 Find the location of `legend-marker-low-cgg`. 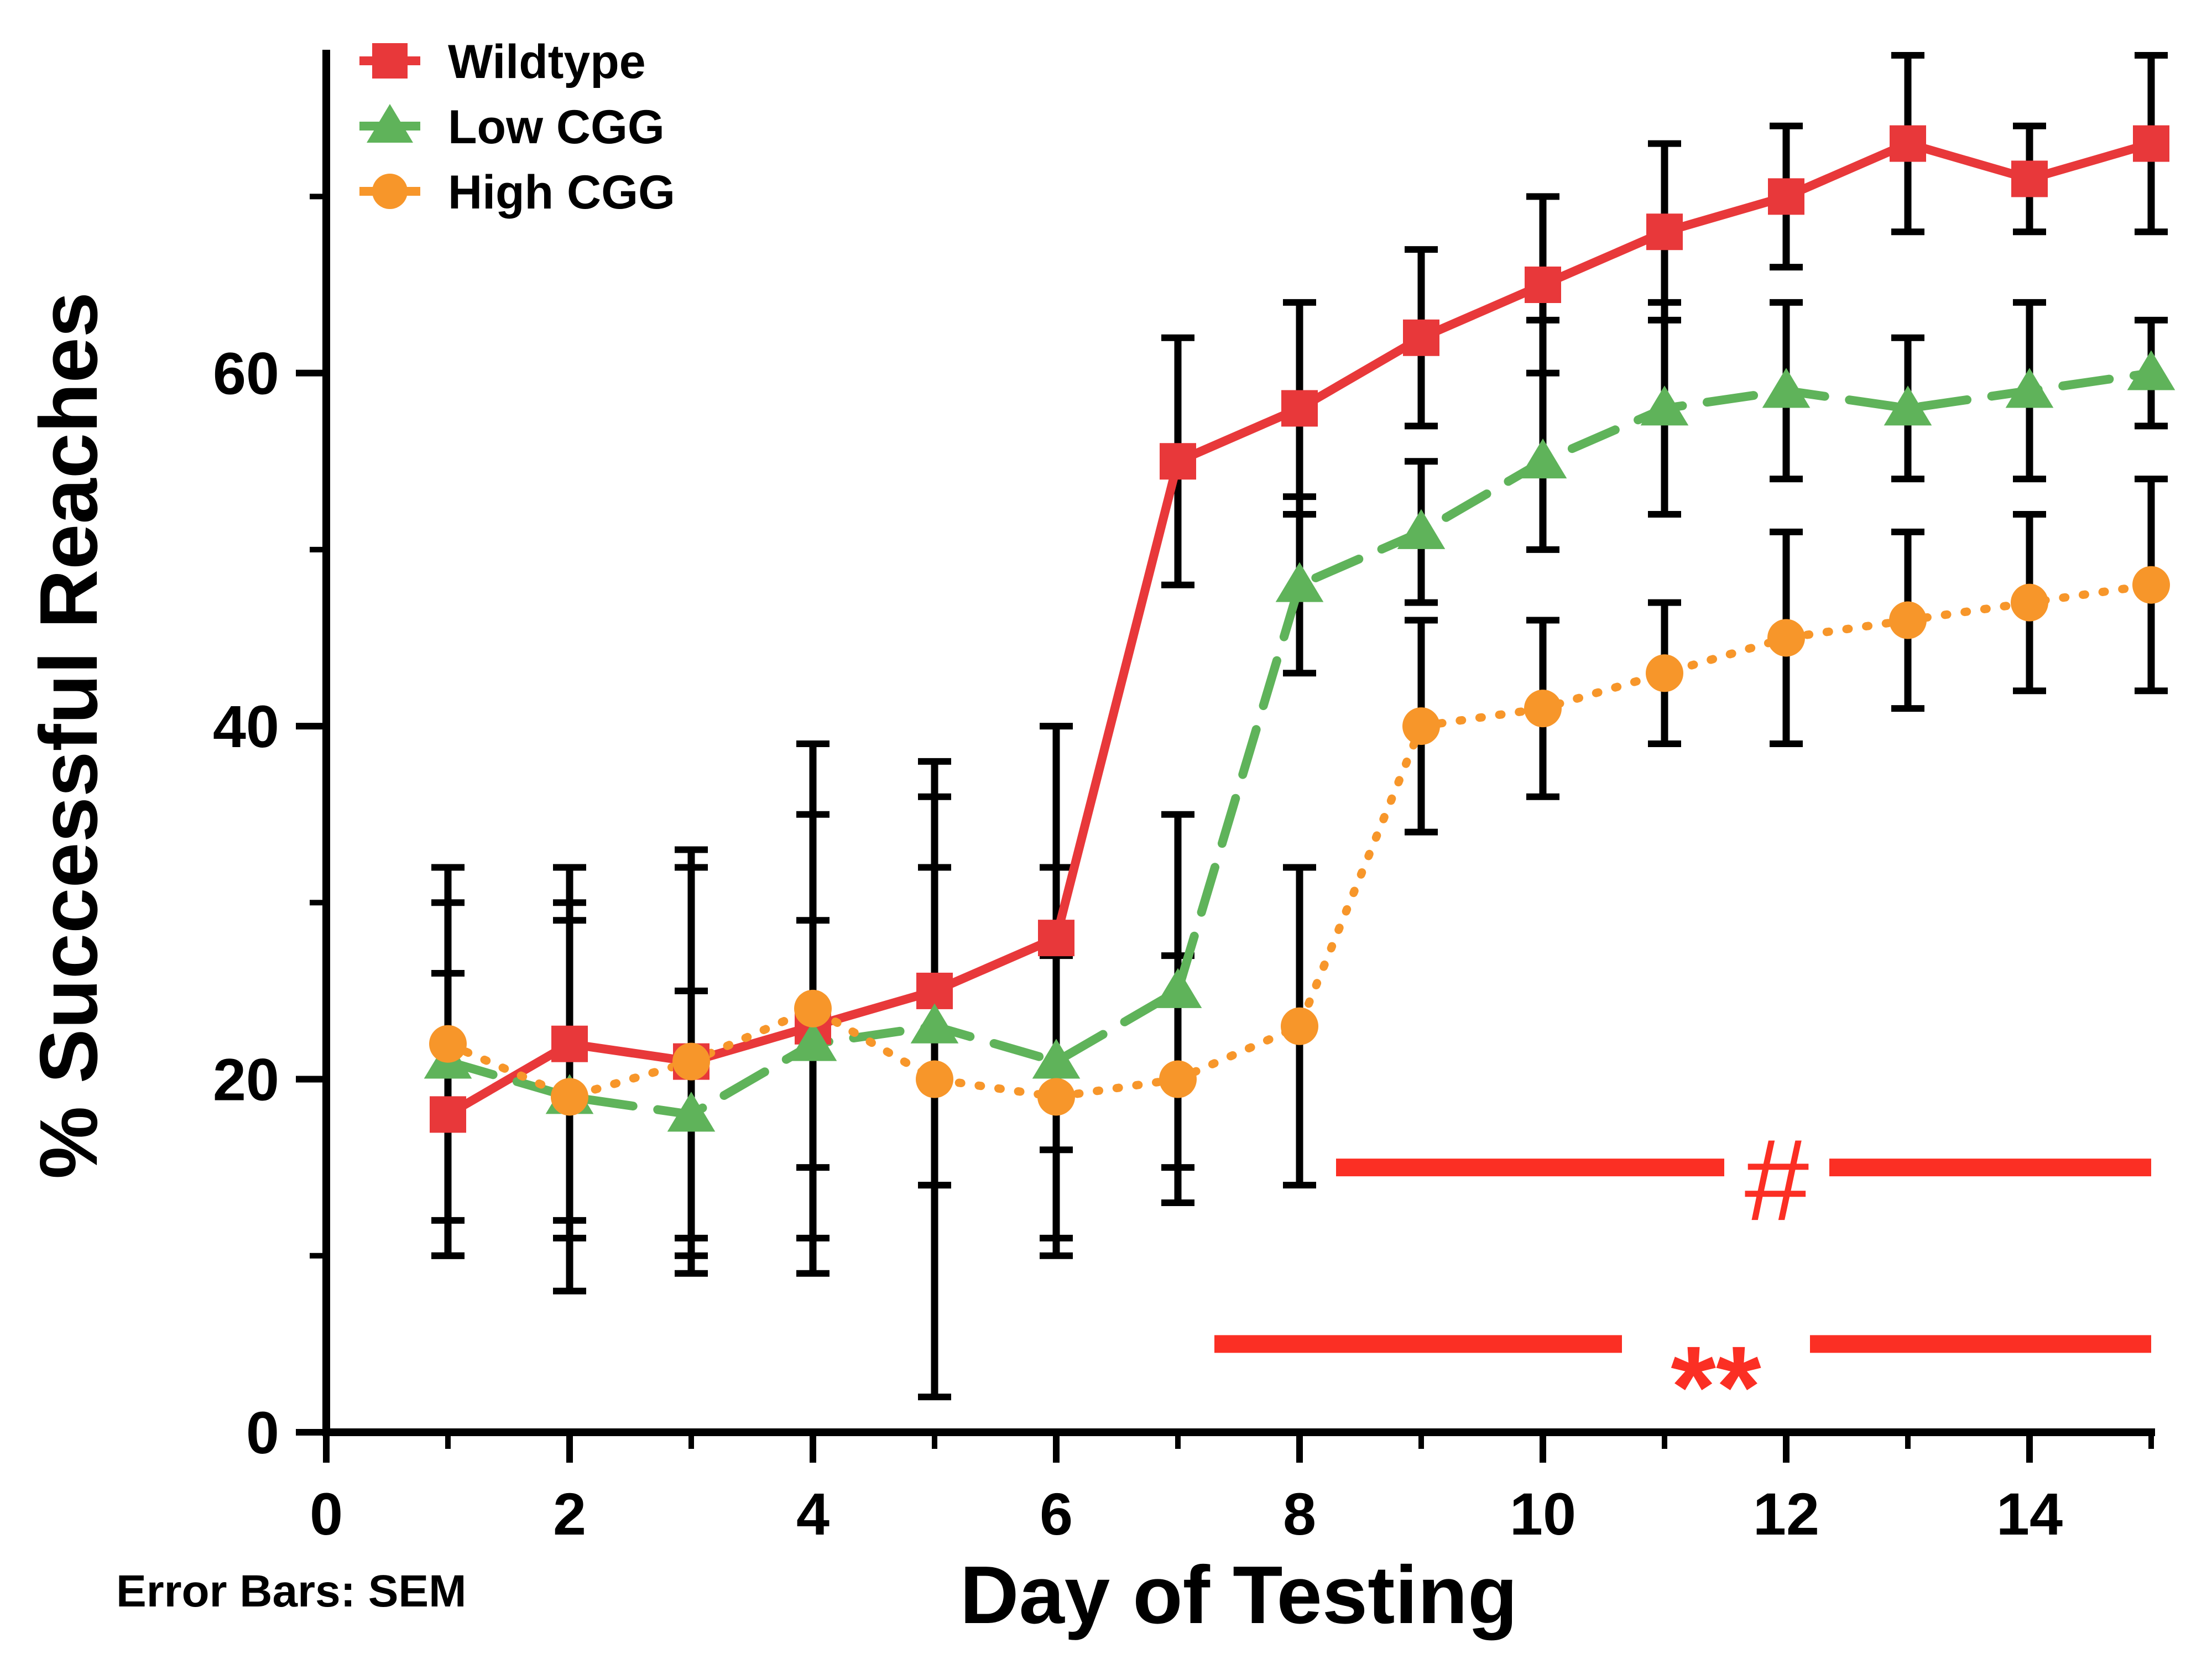

legend-marker-low-cgg is located at coordinates (390, 124).